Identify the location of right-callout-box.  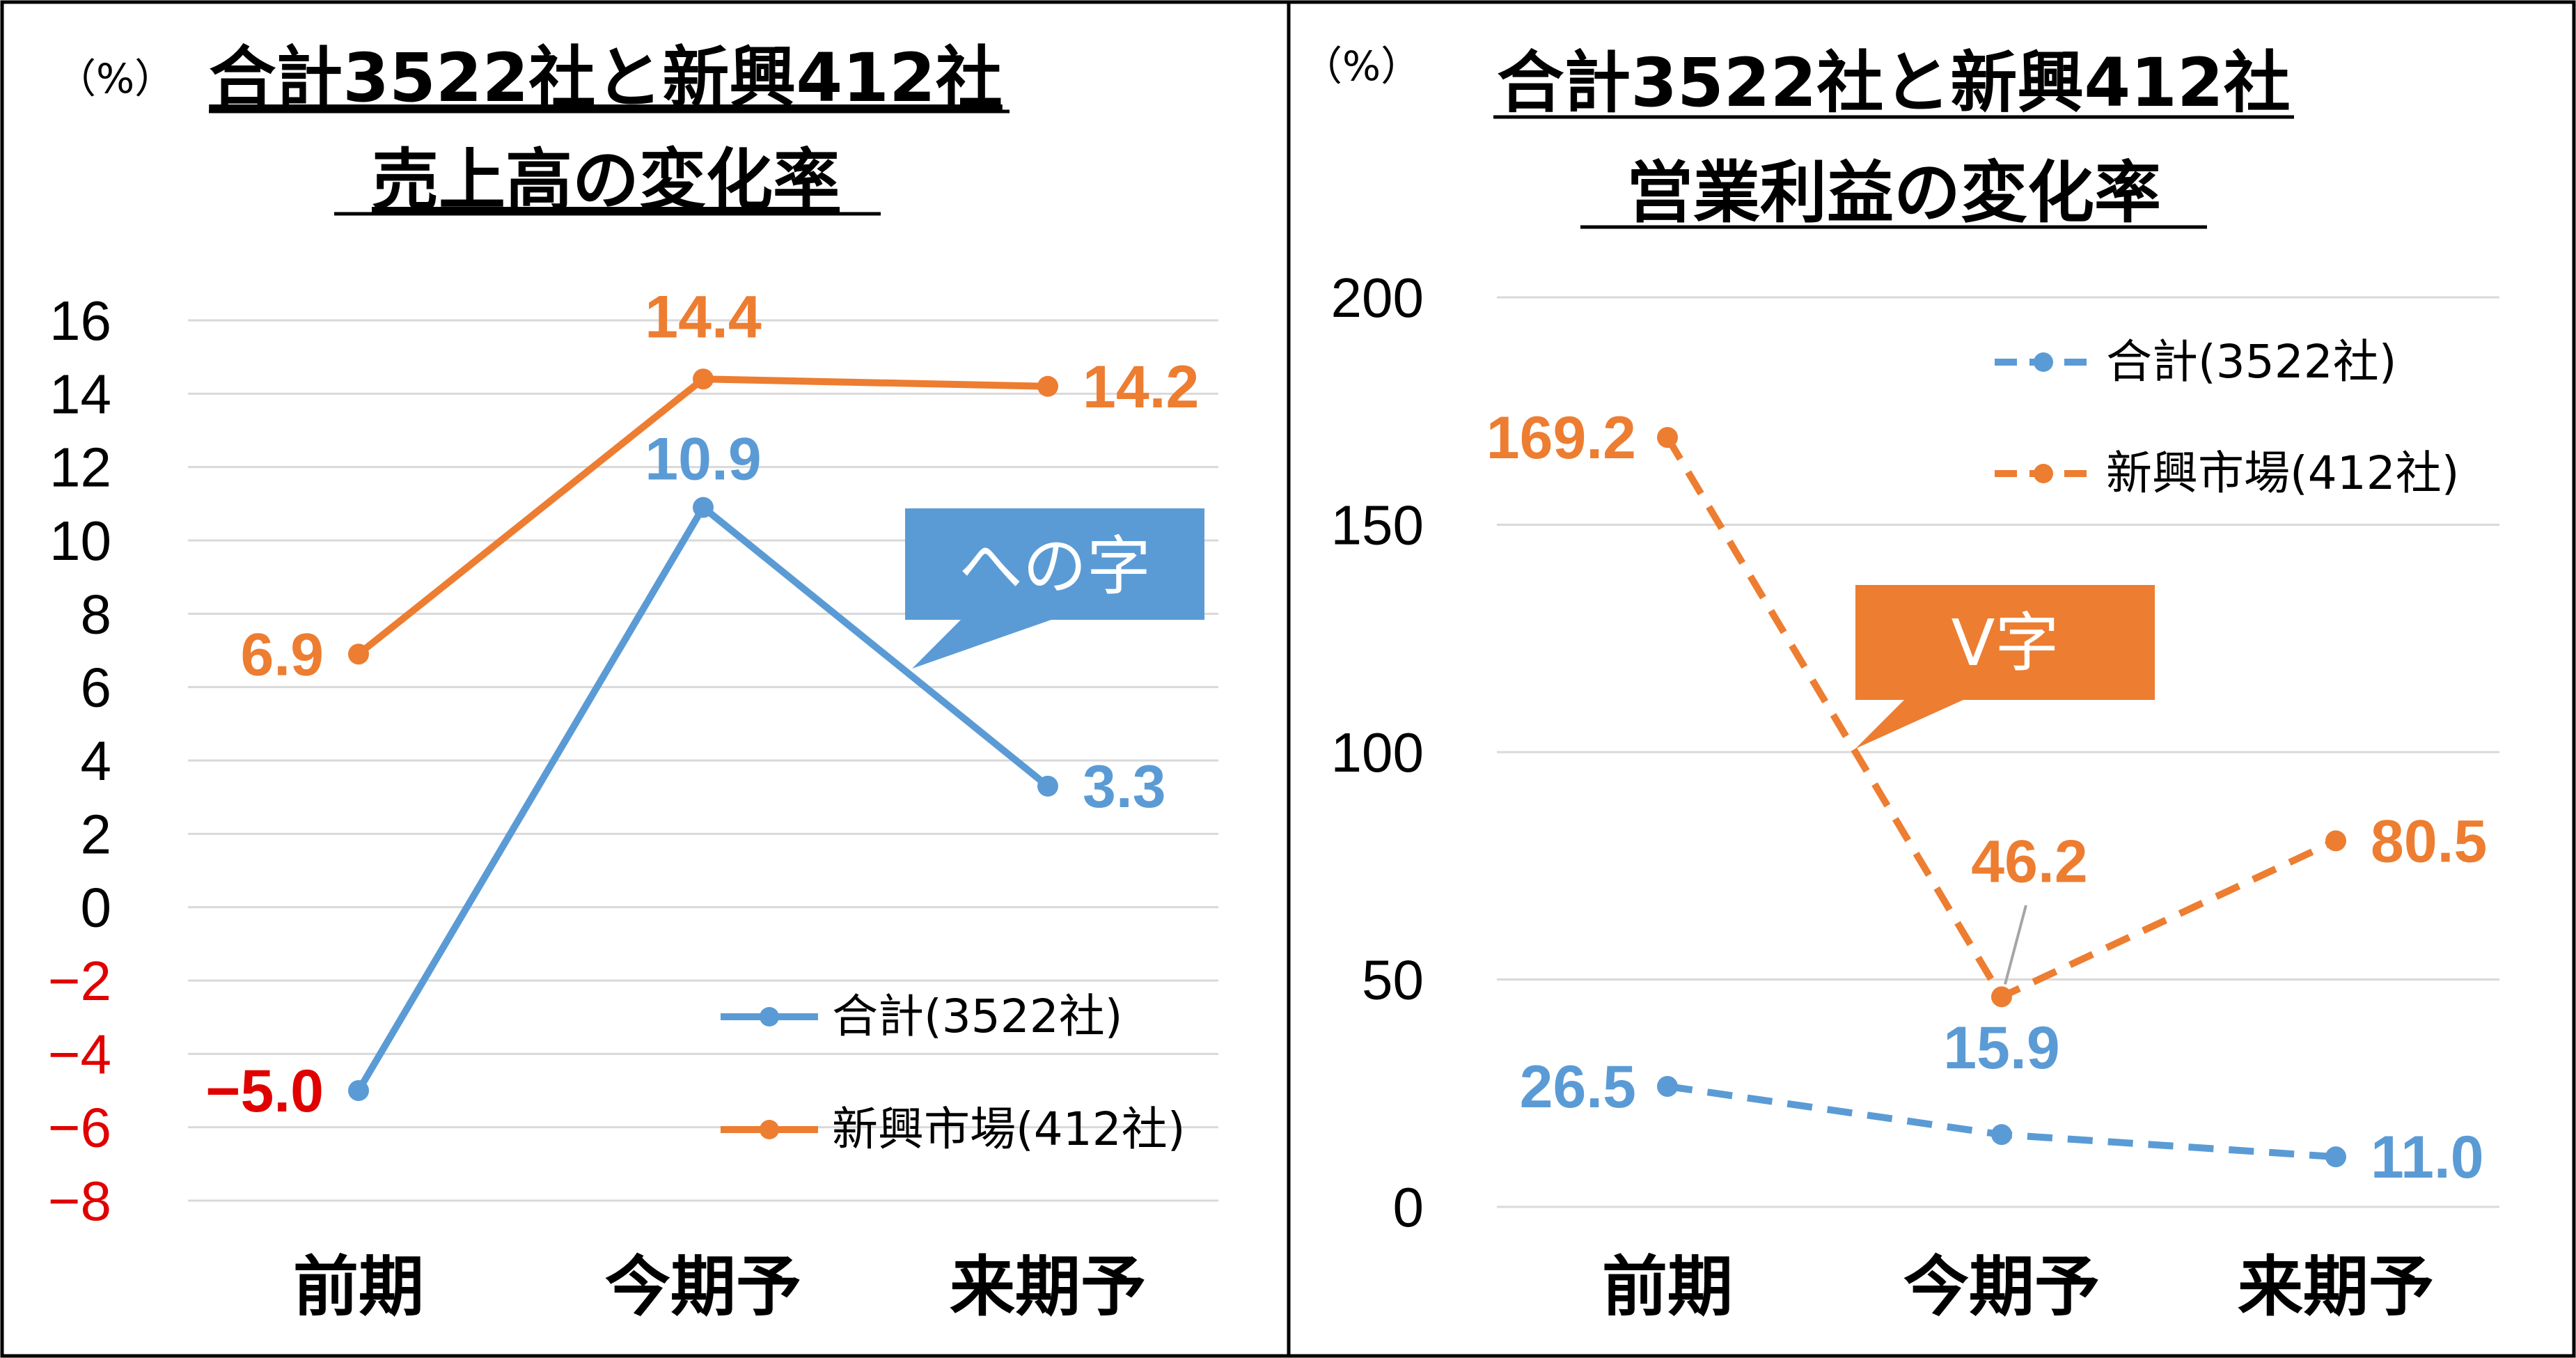
(2005, 667).